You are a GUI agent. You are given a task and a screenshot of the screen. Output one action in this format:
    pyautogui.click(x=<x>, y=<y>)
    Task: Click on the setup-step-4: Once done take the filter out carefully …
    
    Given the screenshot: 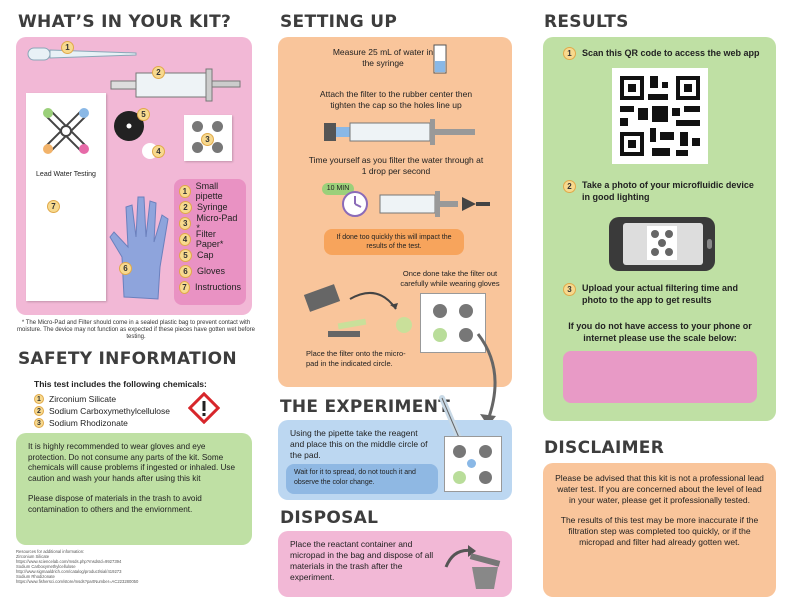 What is the action you would take?
    pyautogui.click(x=450, y=278)
    